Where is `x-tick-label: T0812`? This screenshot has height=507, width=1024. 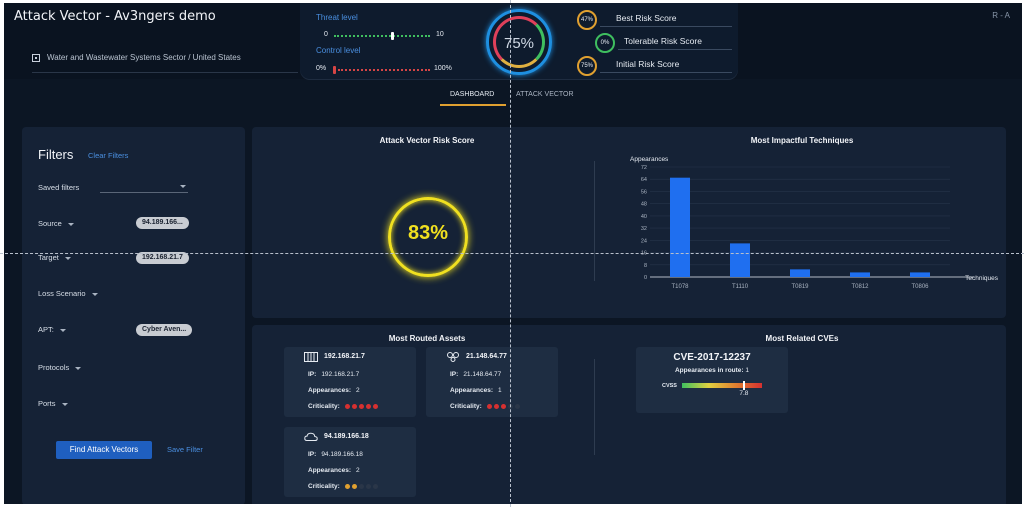 x-tick-label: T0812 is located at coordinates (860, 287).